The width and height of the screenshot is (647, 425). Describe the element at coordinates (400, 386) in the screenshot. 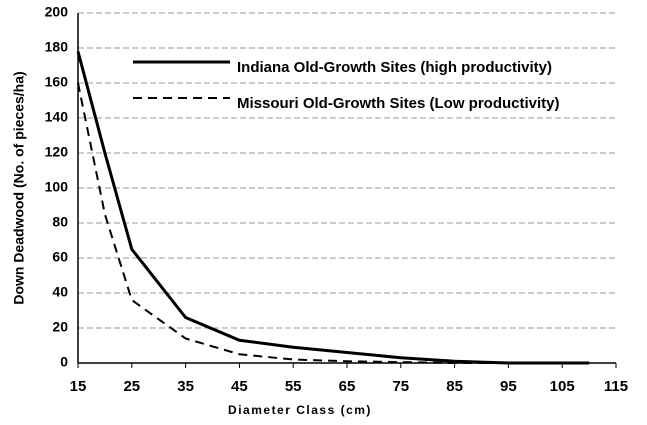

I see `x-tick-label: 75` at that location.